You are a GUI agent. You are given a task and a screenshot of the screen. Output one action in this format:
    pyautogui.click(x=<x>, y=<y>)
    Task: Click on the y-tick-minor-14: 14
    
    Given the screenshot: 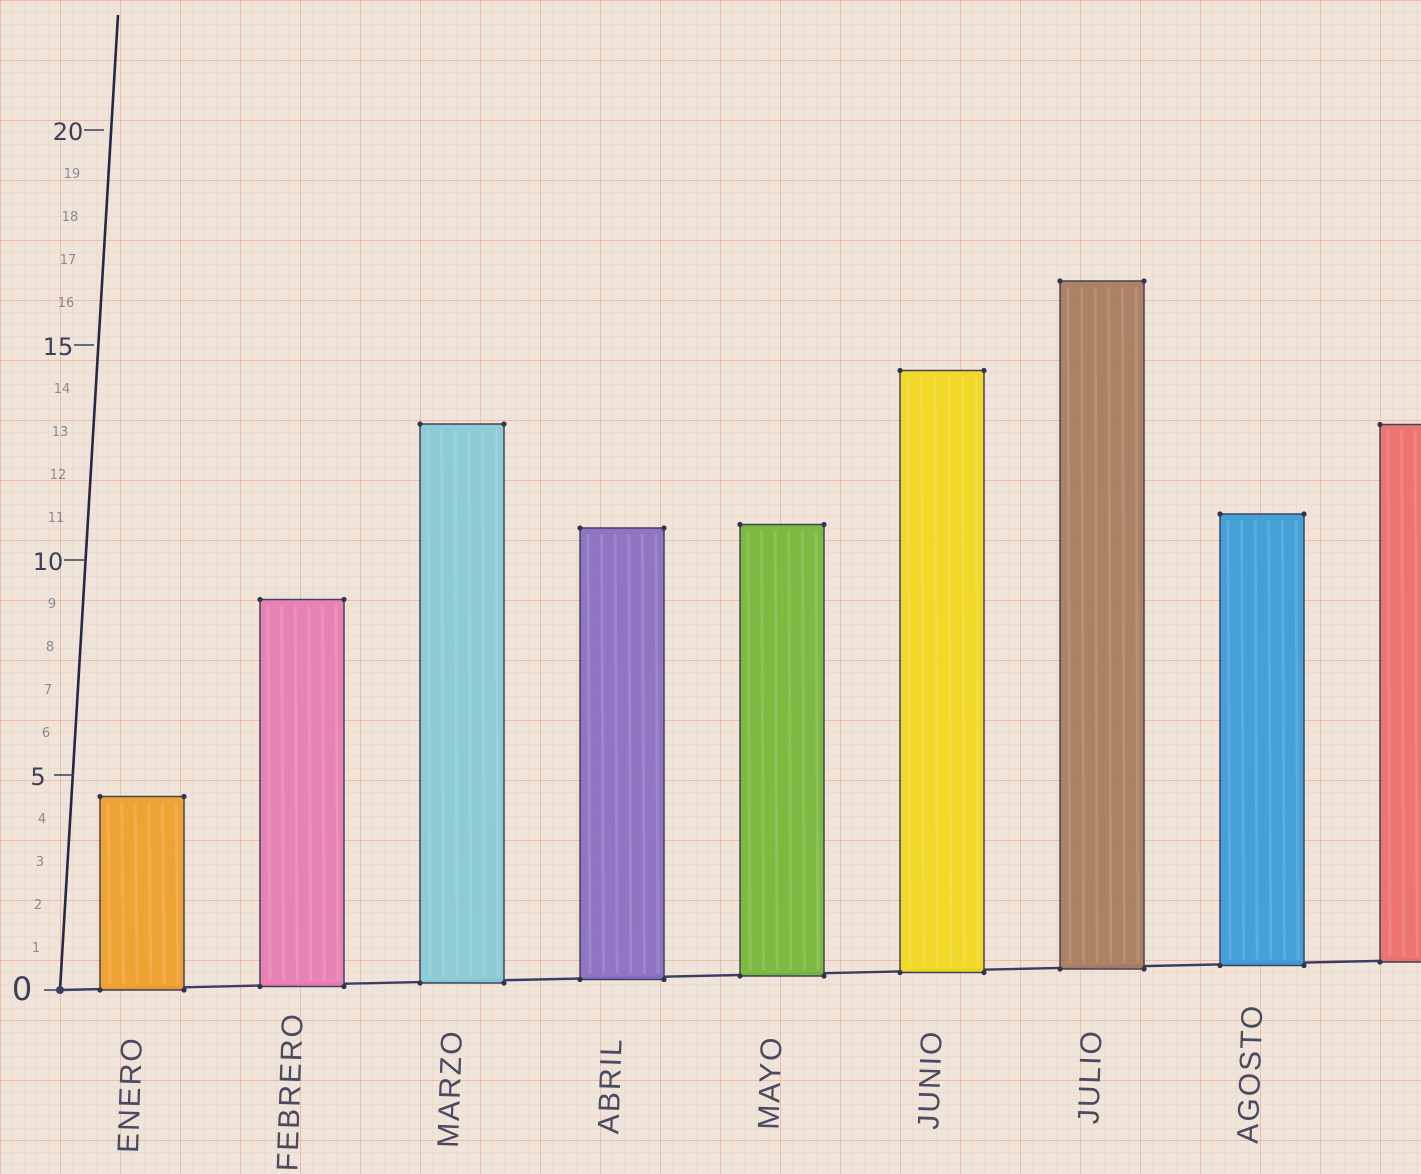 What is the action you would take?
    pyautogui.click(x=62, y=389)
    